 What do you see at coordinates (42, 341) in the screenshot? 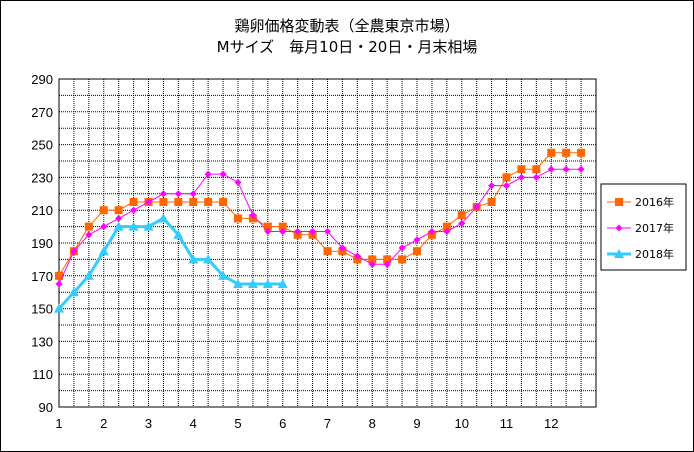
I see `y-tick-label: 130` at bounding box center [42, 341].